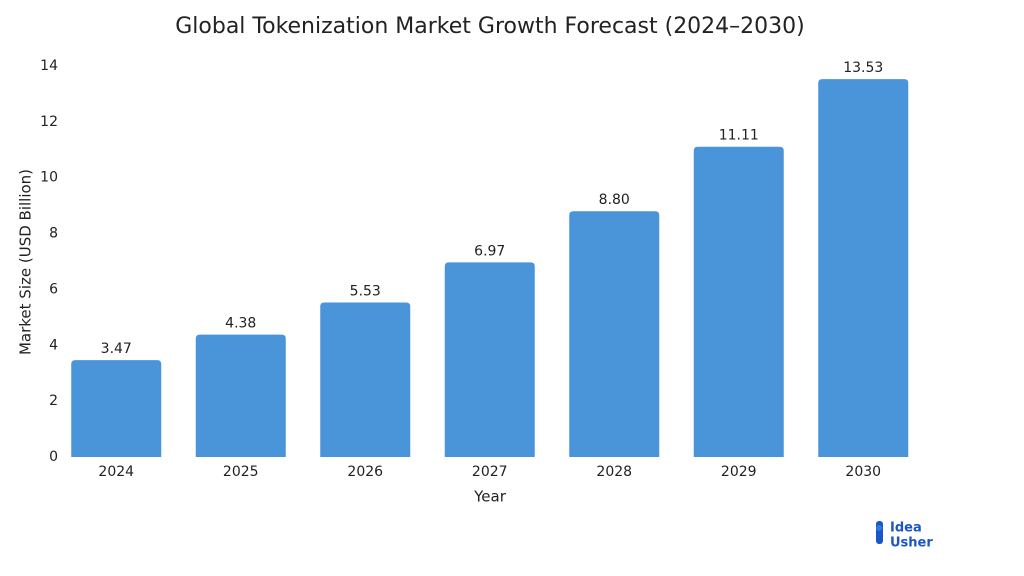 Image resolution: width=1024 pixels, height=576 pixels. I want to click on y-tick-label: 12, so click(49, 122).